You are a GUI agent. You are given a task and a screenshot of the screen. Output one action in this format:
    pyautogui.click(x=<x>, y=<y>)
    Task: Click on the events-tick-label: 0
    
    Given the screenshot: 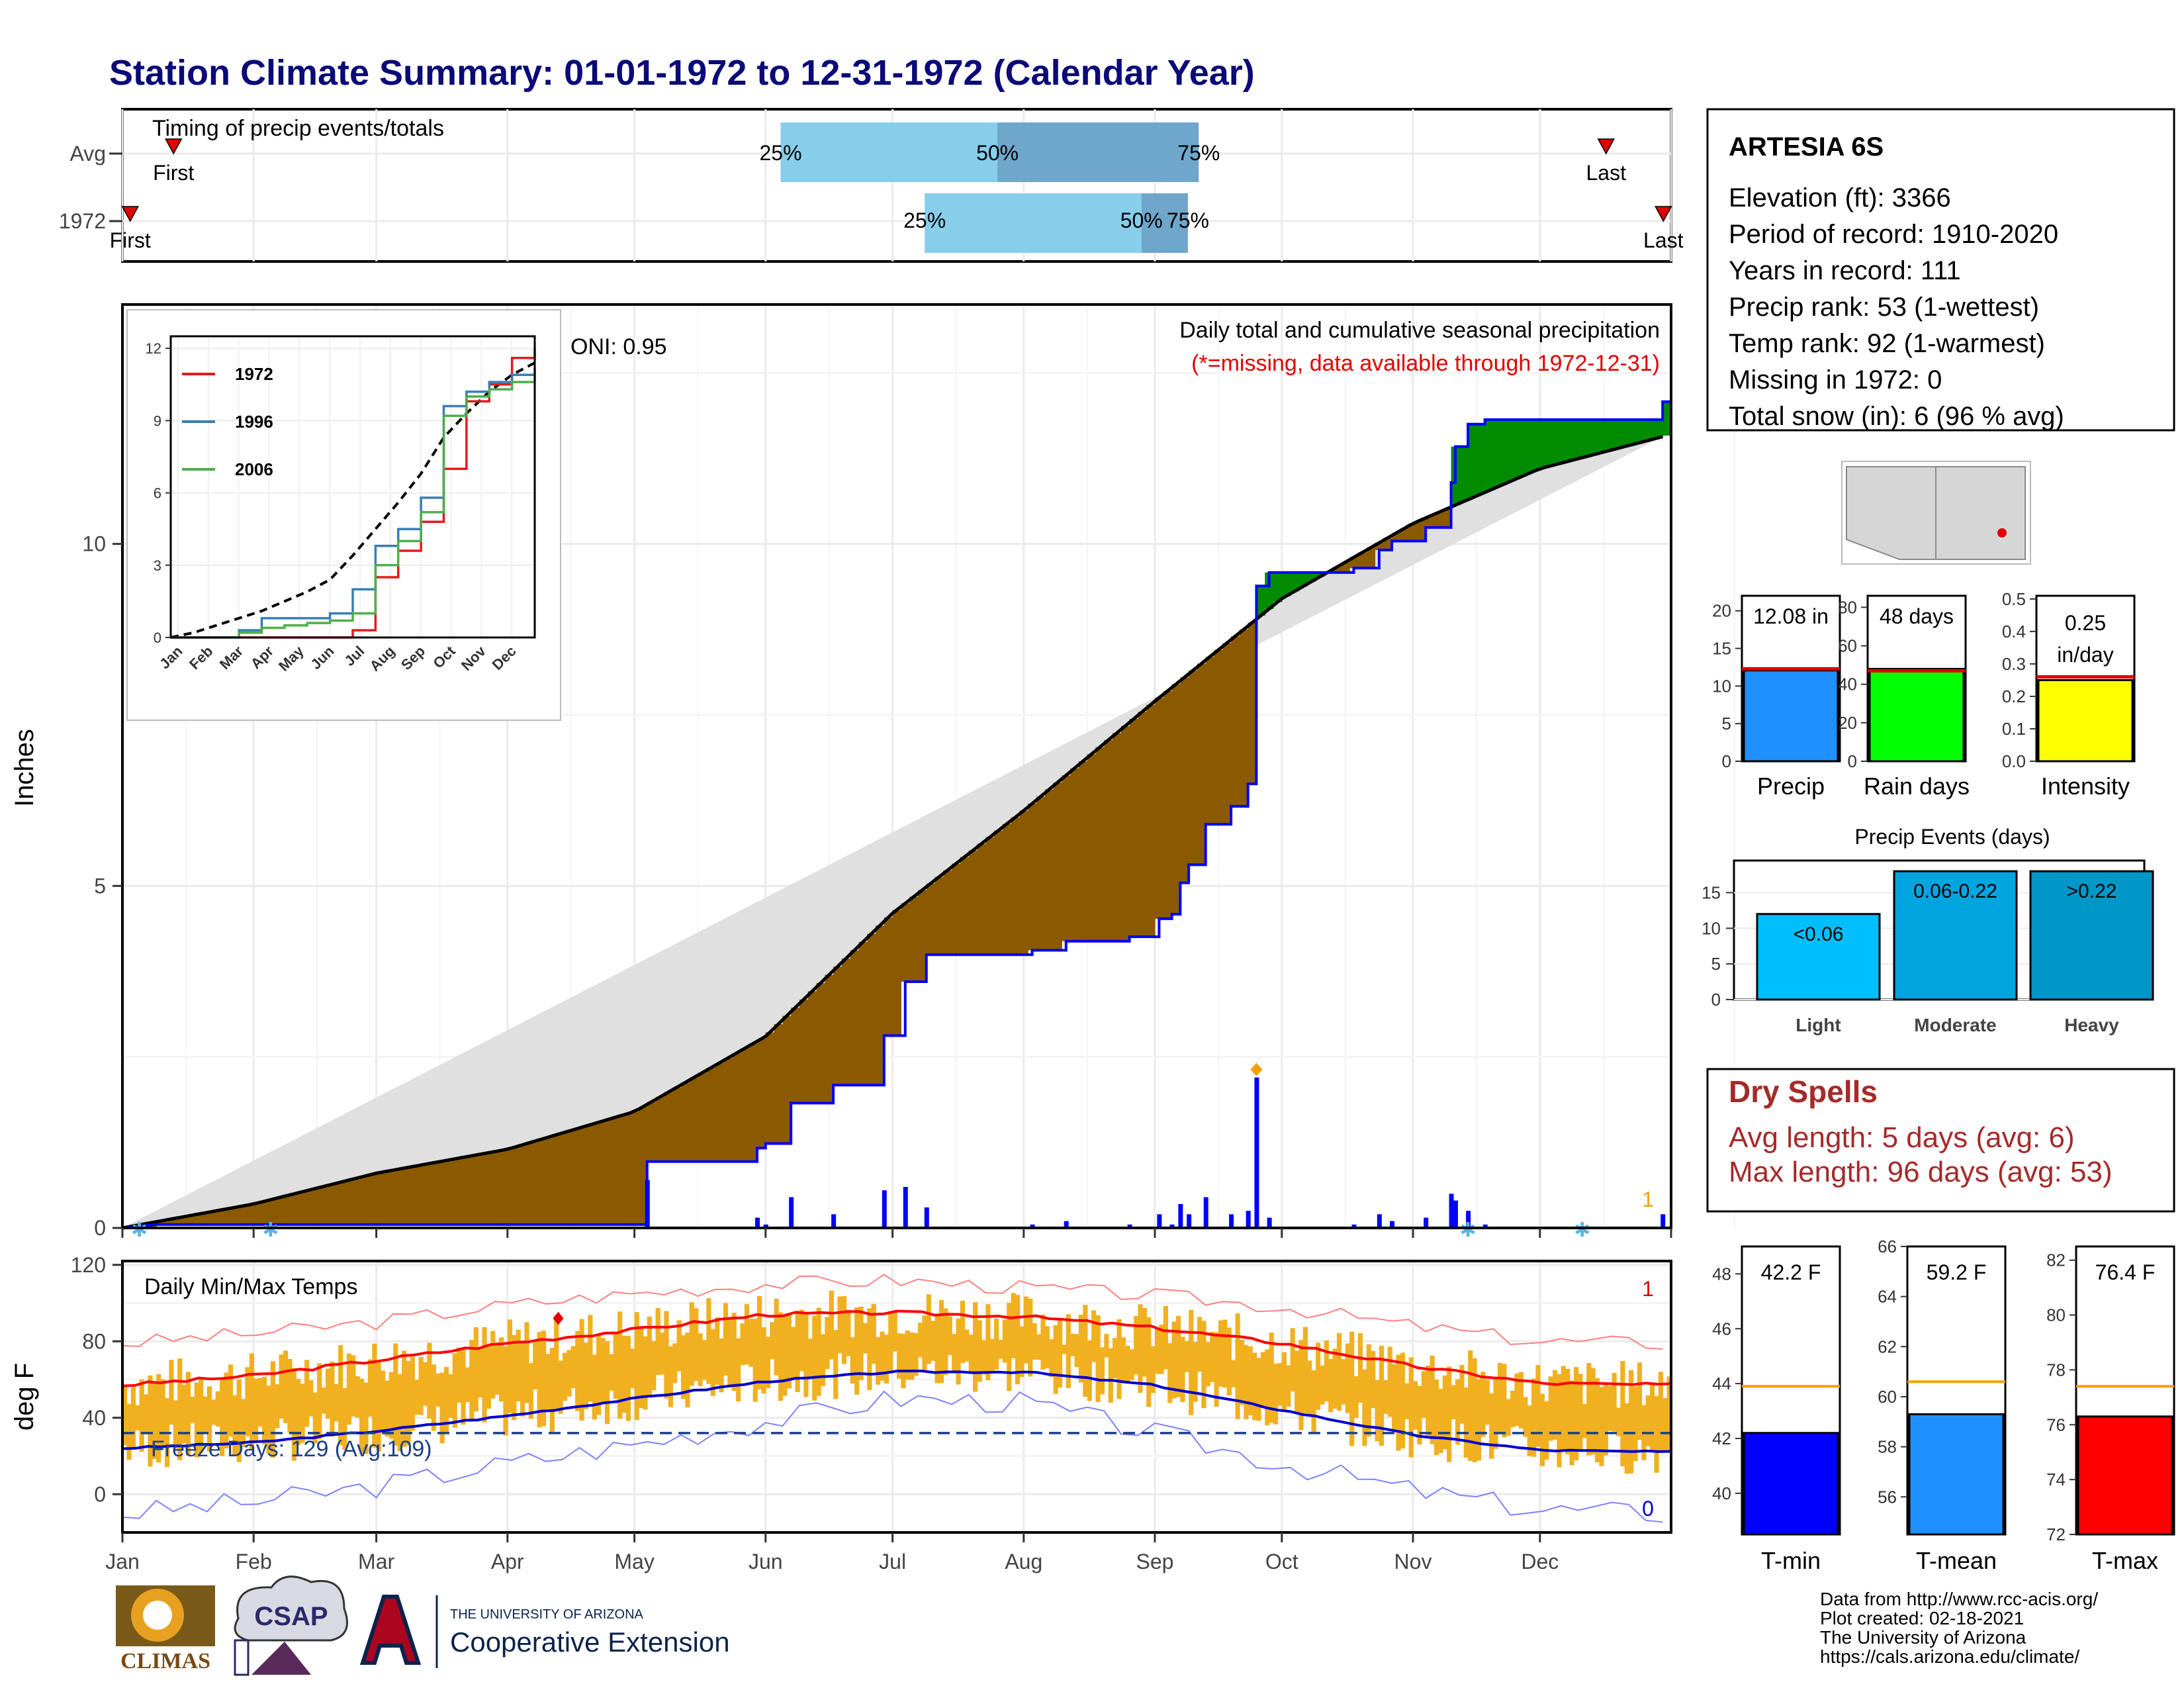 What is the action you would take?
    pyautogui.click(x=1716, y=999)
    